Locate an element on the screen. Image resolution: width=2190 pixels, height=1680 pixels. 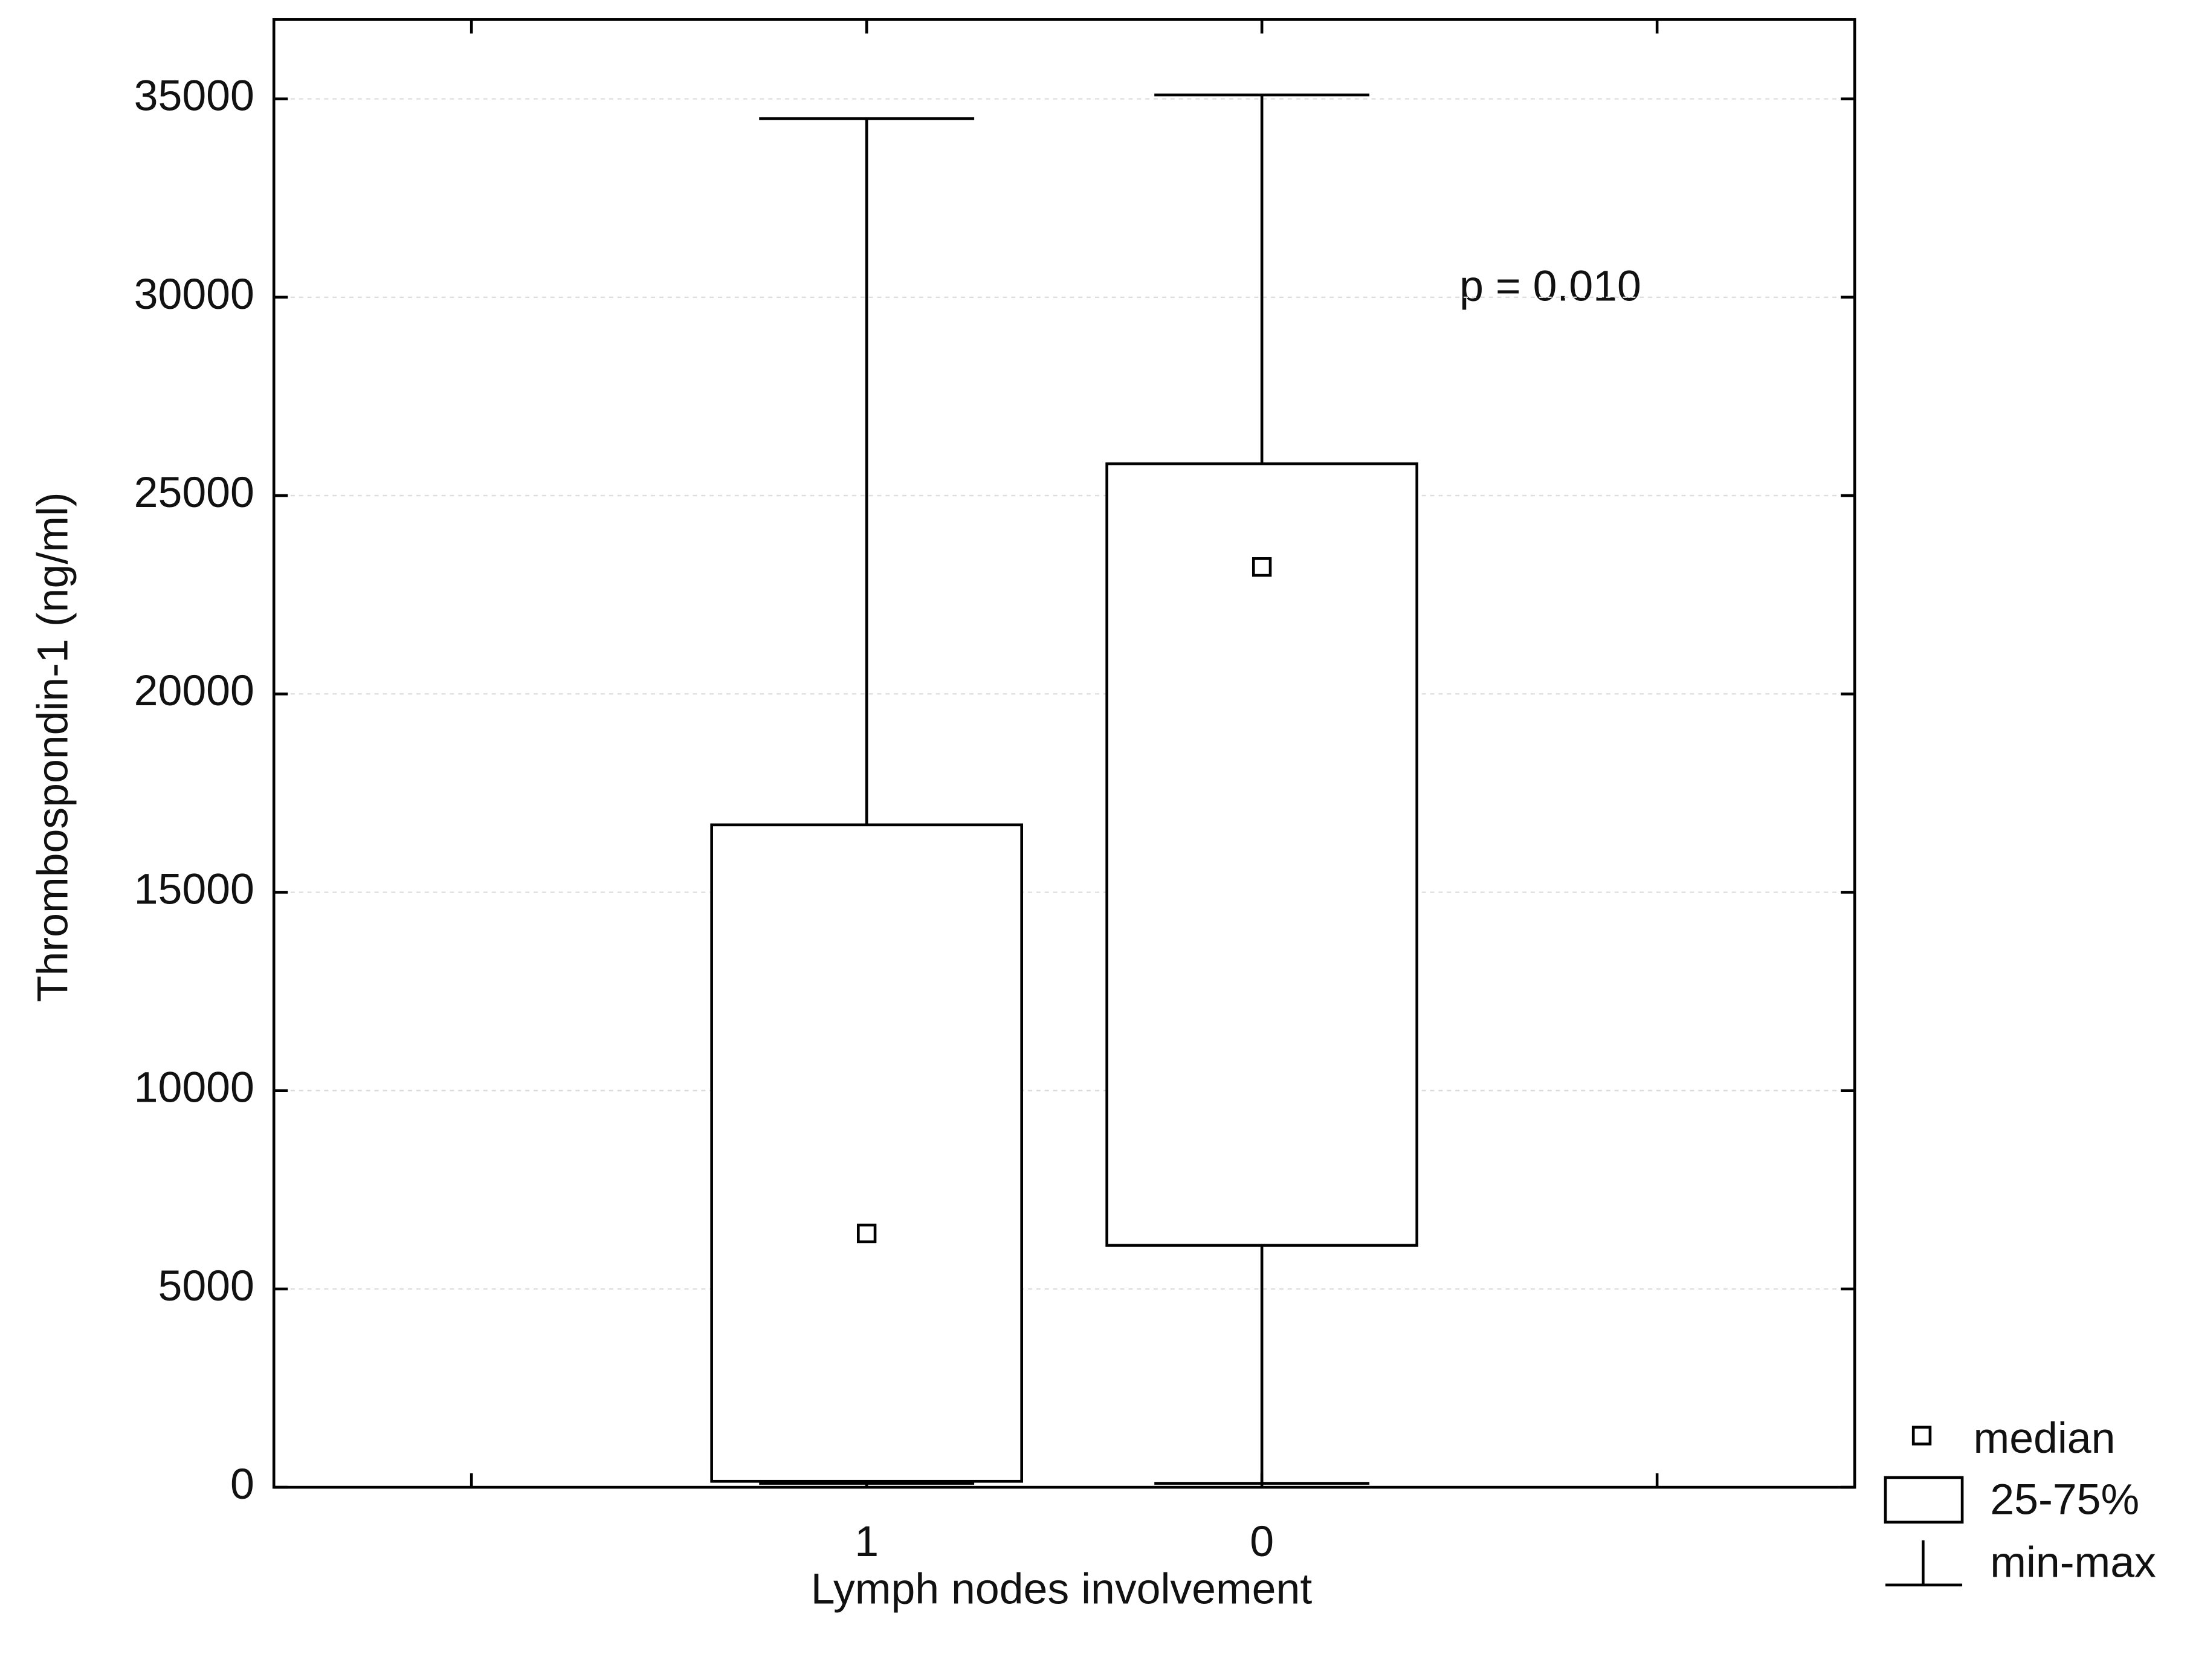
y-axis-label: Thrombospondin-1 (ng/ml) is located at coordinates (53, 747).